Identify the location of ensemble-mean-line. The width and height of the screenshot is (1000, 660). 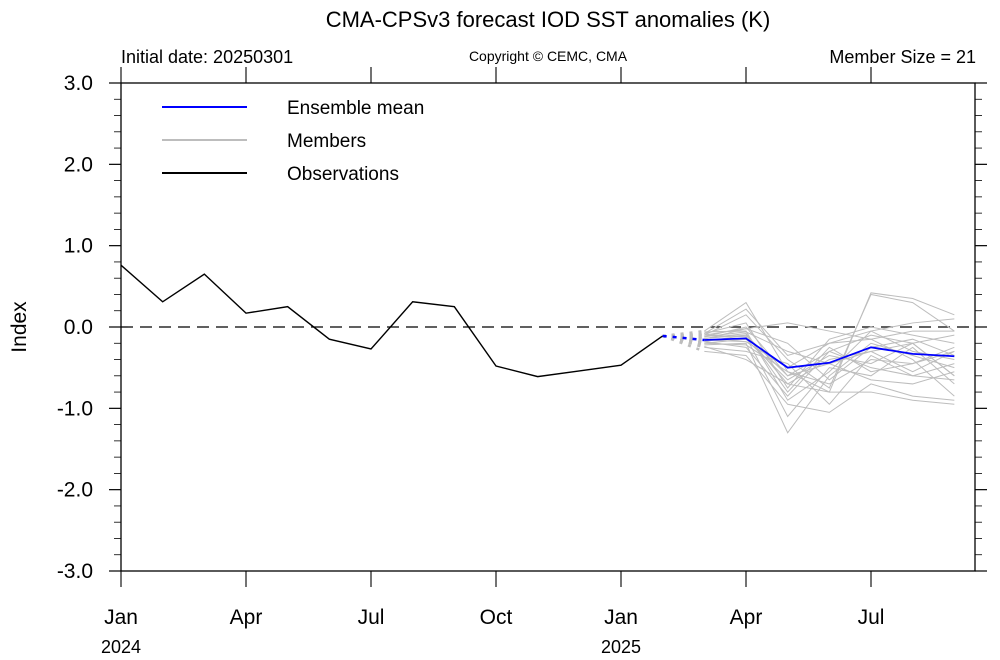
(808, 351).